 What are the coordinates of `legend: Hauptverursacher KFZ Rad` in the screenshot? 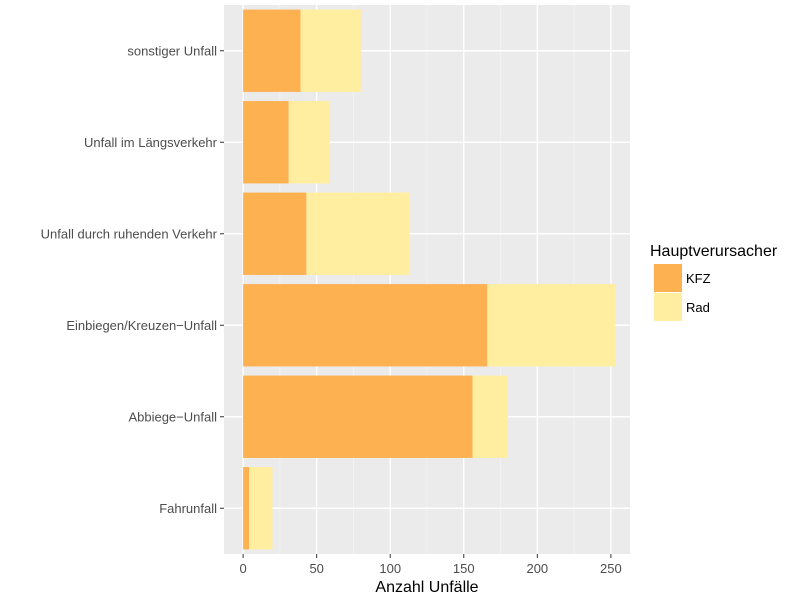 It's located at (714, 282).